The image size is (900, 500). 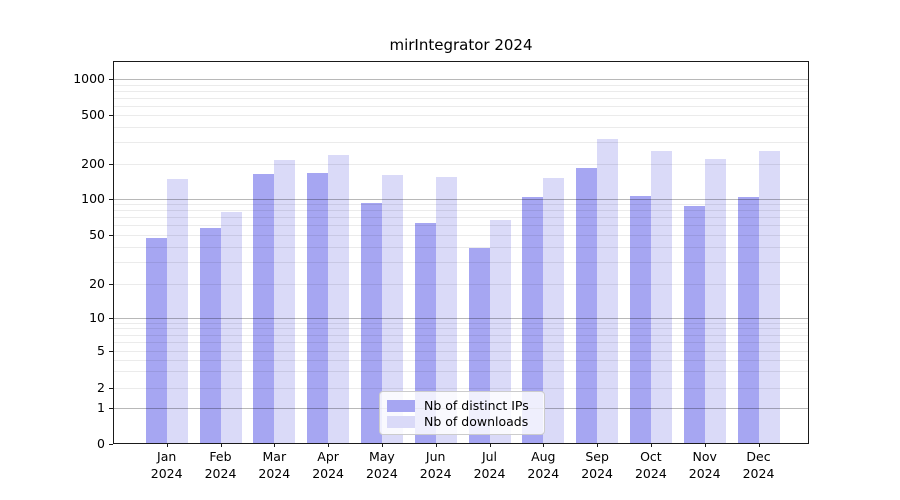 I want to click on legend: Nb of distinct IPs Nb of downloads, so click(x=462, y=413).